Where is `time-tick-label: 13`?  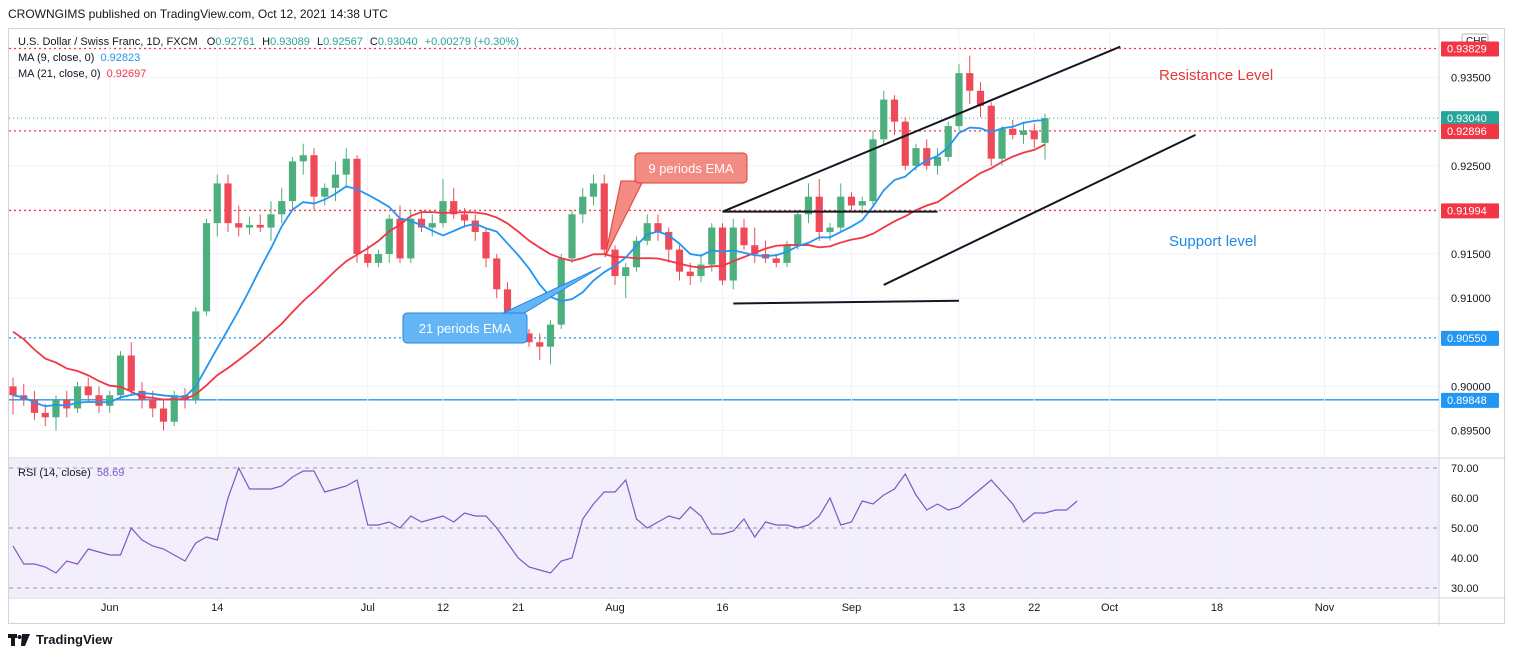
time-tick-label: 13 is located at coordinates (959, 608).